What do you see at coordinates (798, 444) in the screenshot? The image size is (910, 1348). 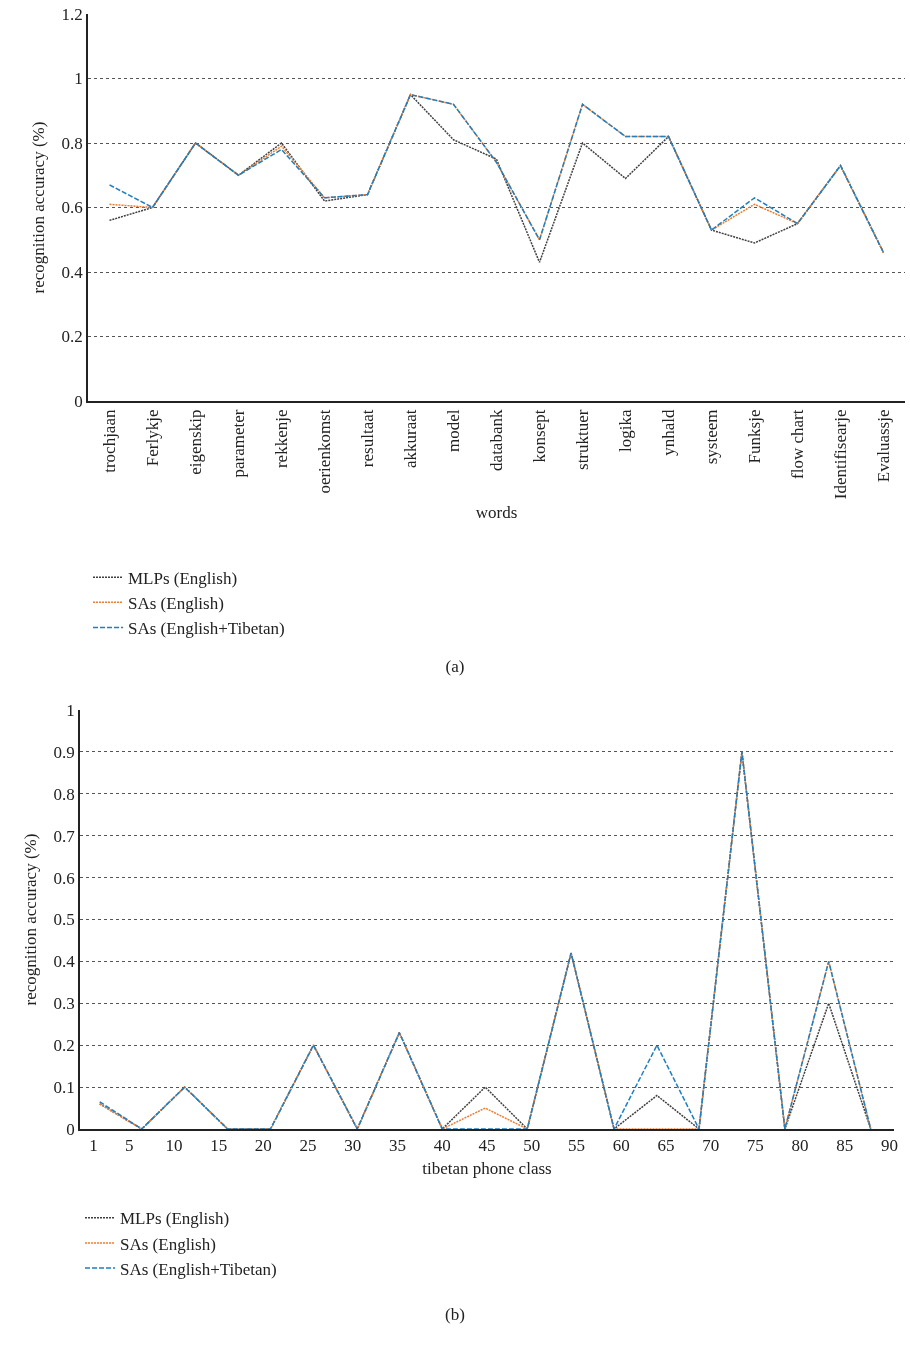 I see `x-tick-label: flow chart` at bounding box center [798, 444].